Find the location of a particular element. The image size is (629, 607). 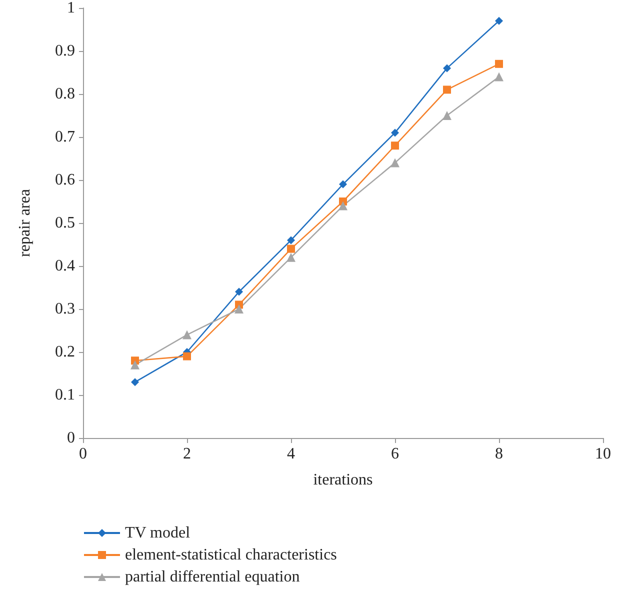

y-tick-label: 0.1 is located at coordinates (65, 395).